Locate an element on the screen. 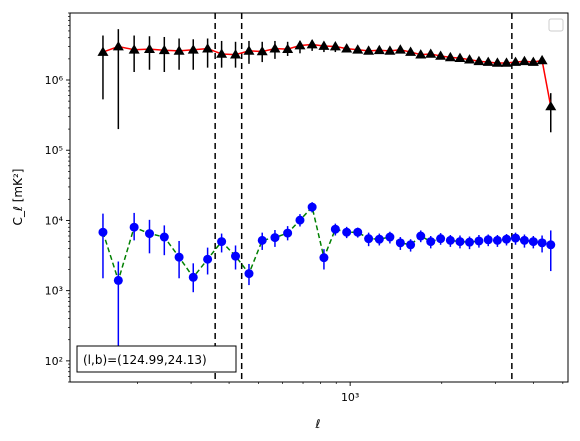  annotation-box: (l,b)=(124.99,24.13) is located at coordinates (156, 359).